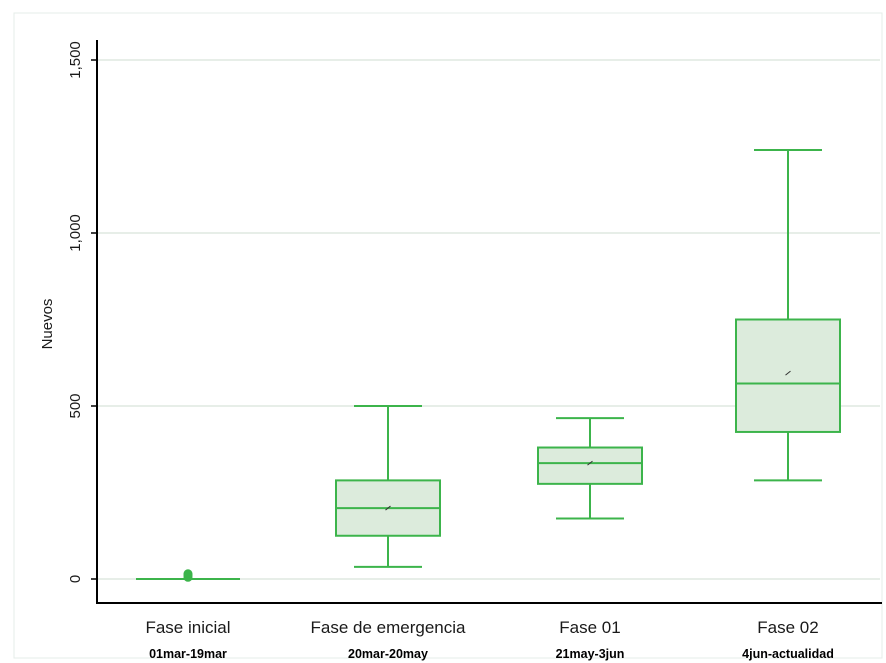 The width and height of the screenshot is (886, 663). I want to click on x-category-label: Fase inicial, so click(187, 627).